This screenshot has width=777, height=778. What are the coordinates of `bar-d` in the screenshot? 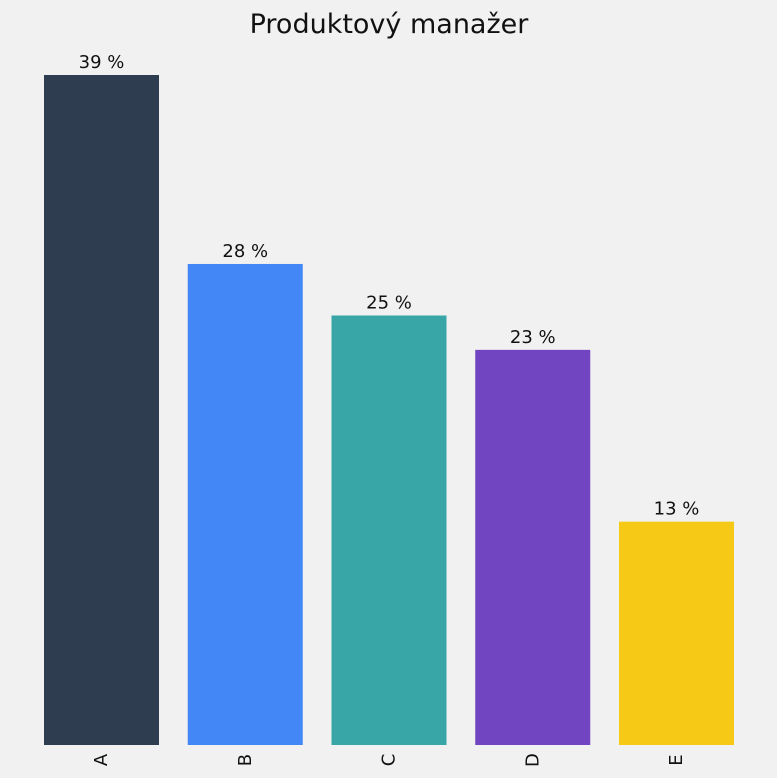 It's located at (533, 547).